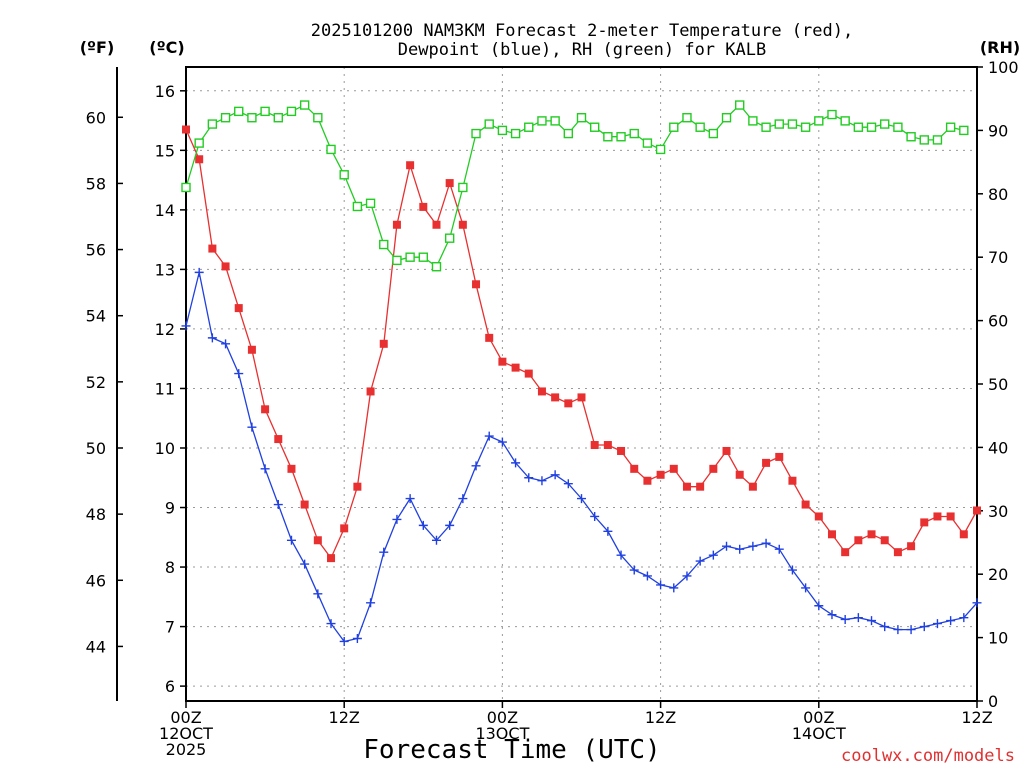 The width and height of the screenshot is (1024, 768). What do you see at coordinates (165, 388) in the screenshot?
I see `celsius-tick-label: 11` at bounding box center [165, 388].